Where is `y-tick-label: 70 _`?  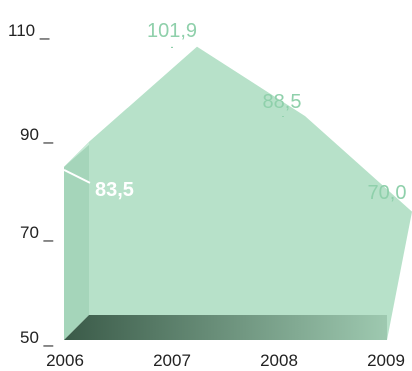
y-tick-label: 70 _ is located at coordinates (37, 232).